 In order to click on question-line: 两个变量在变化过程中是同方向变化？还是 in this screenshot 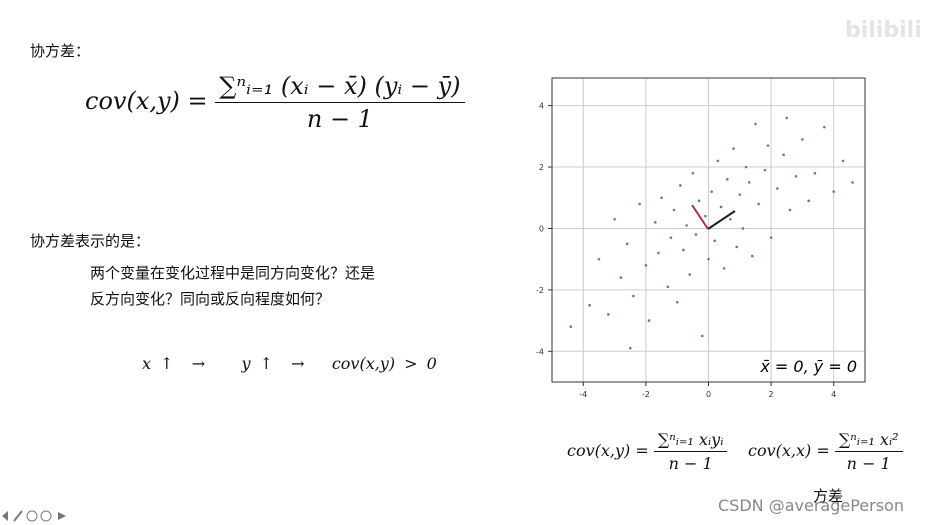, I will do `click(233, 273)`.